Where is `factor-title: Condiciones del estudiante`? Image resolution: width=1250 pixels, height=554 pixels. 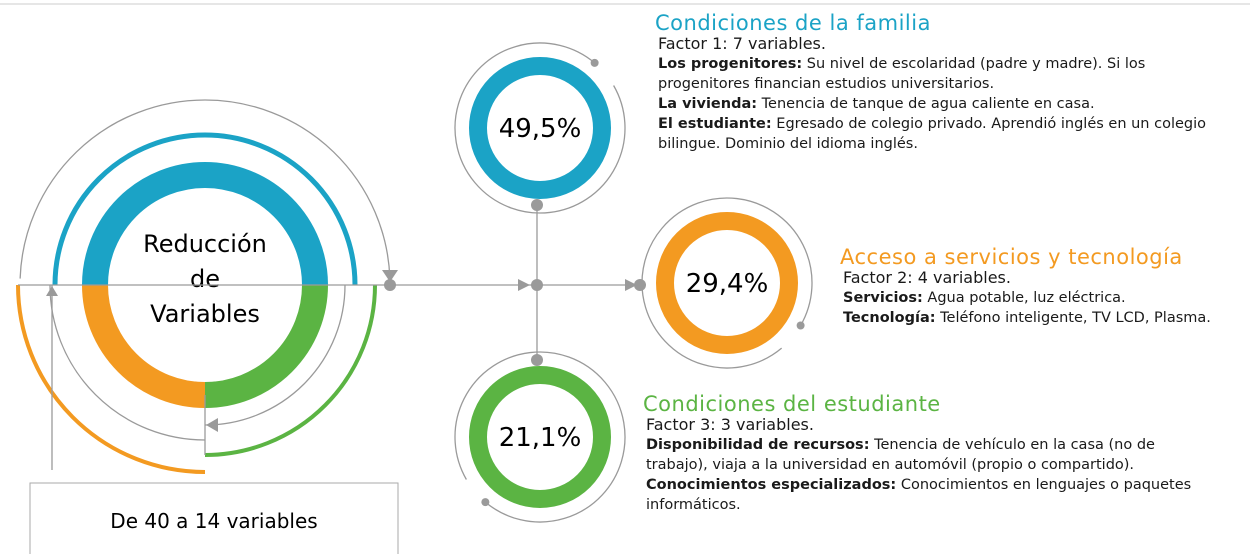 factor-title: Condiciones del estudiante is located at coordinates (792, 404).